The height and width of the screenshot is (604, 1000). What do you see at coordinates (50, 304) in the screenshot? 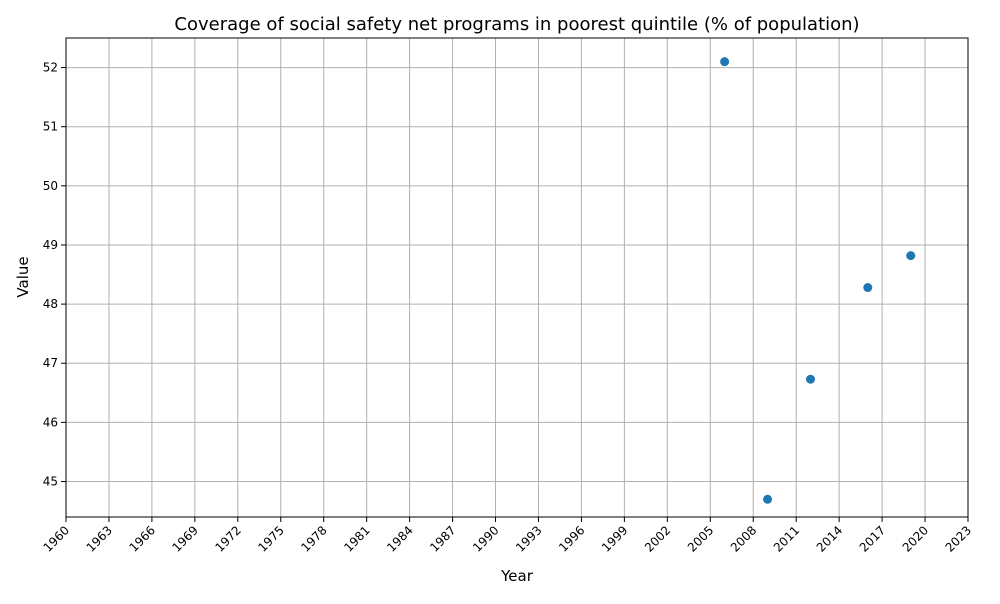
I see `y-tick-label: 48` at bounding box center [50, 304].